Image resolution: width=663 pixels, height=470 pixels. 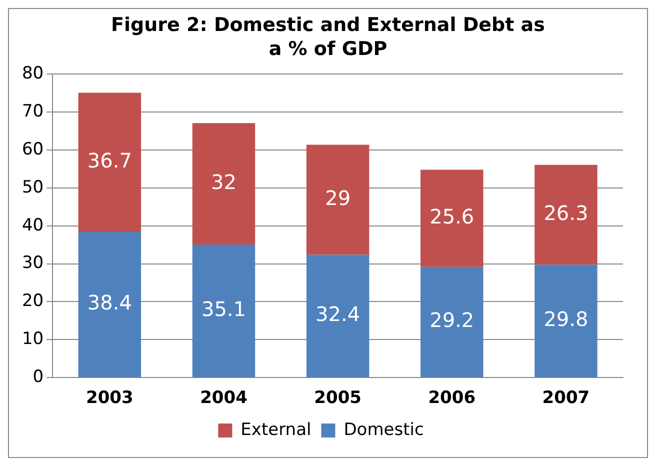 I want to click on y-tick-label: 10, so click(x=33, y=339).